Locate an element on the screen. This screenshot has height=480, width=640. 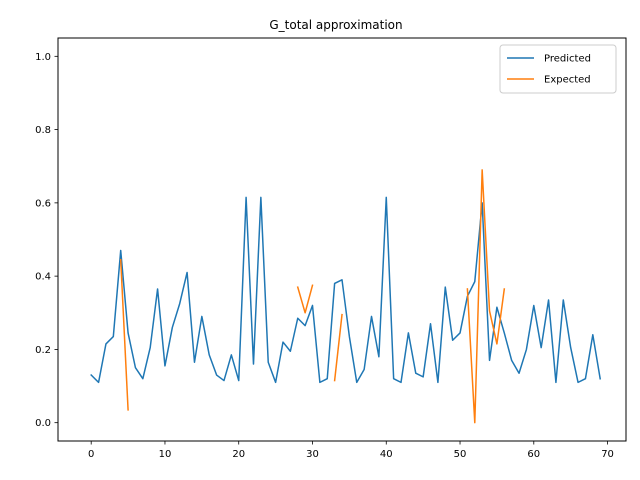
y-tick-label: 0.6 is located at coordinates (43, 203).